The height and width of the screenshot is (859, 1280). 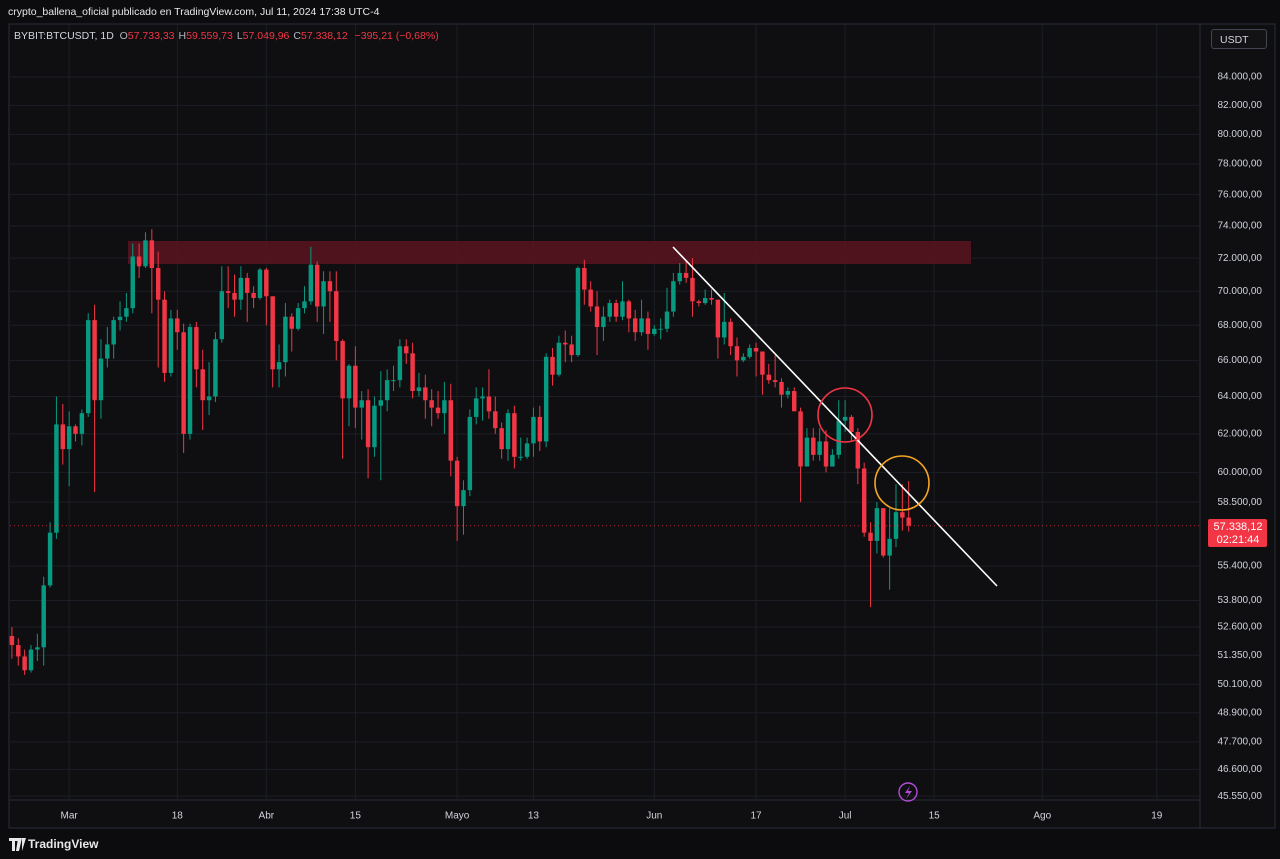 I want to click on y-tick-label: 52.600,00, so click(x=1240, y=627).